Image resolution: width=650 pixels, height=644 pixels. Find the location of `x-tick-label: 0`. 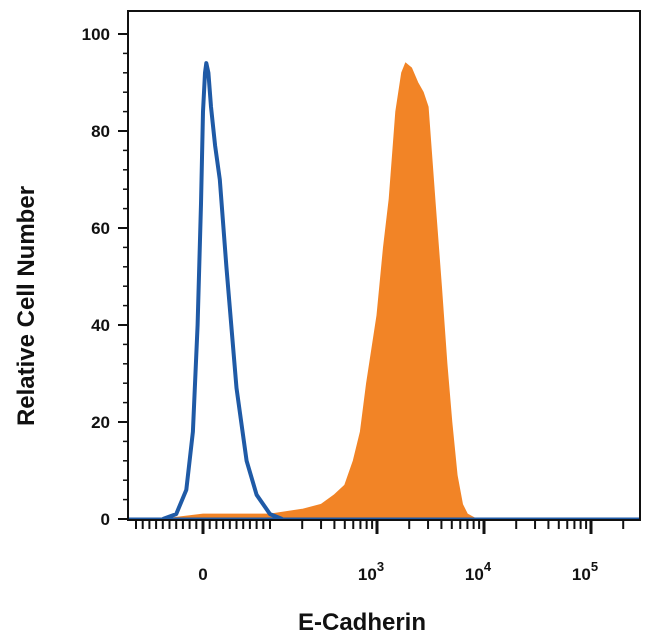

x-tick-label: 0 is located at coordinates (202, 574).